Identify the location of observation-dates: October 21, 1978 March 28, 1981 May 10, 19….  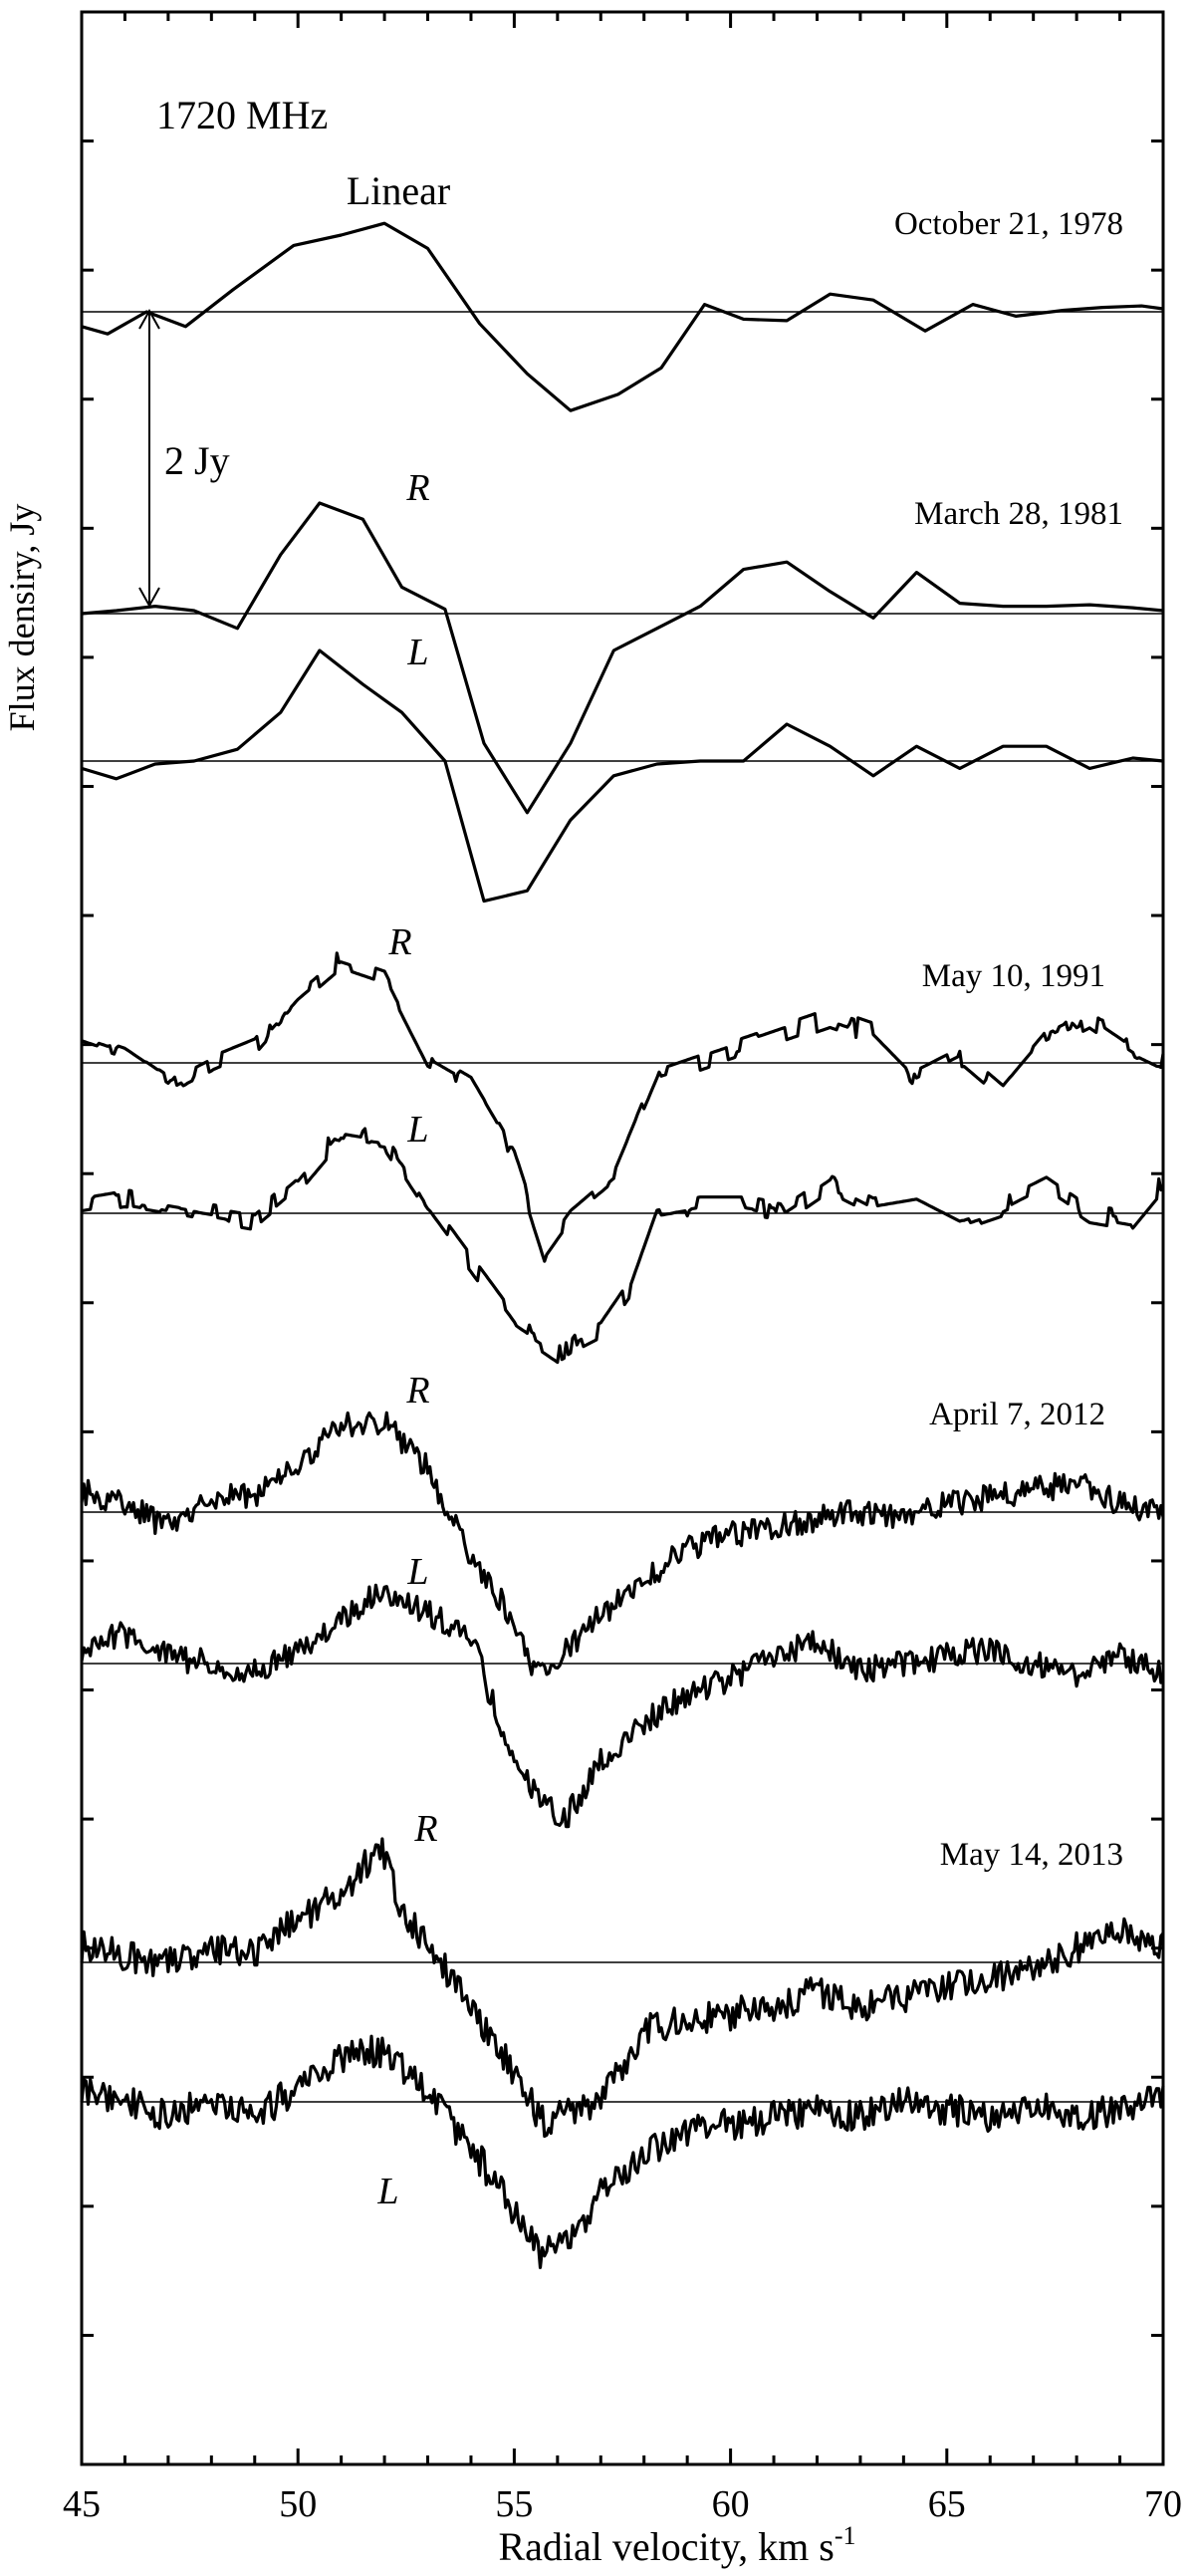
(1008, 1039).